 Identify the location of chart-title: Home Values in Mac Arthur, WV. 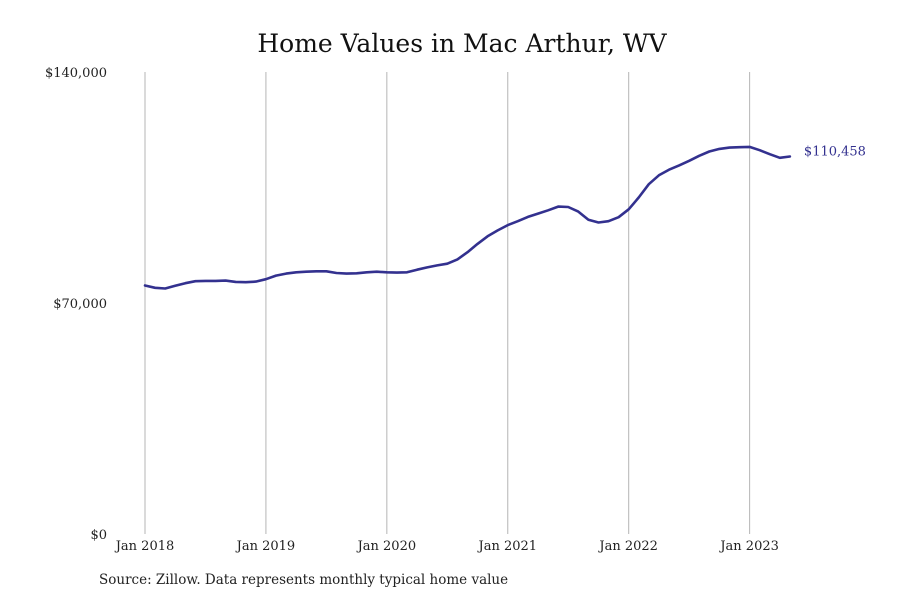
(462, 43).